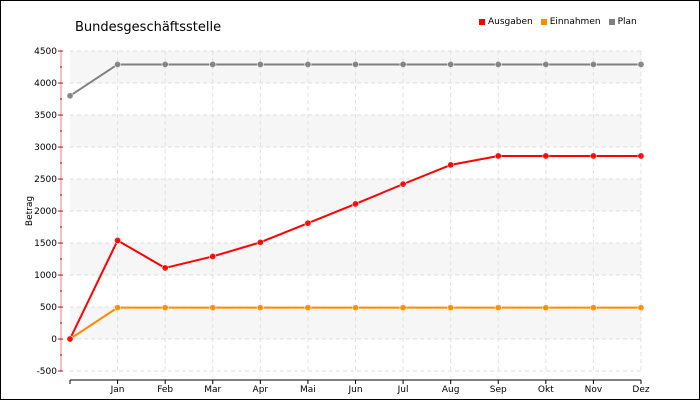 The width and height of the screenshot is (700, 400). Describe the element at coordinates (117, 390) in the screenshot. I see `x-tick-label: Jan` at that location.